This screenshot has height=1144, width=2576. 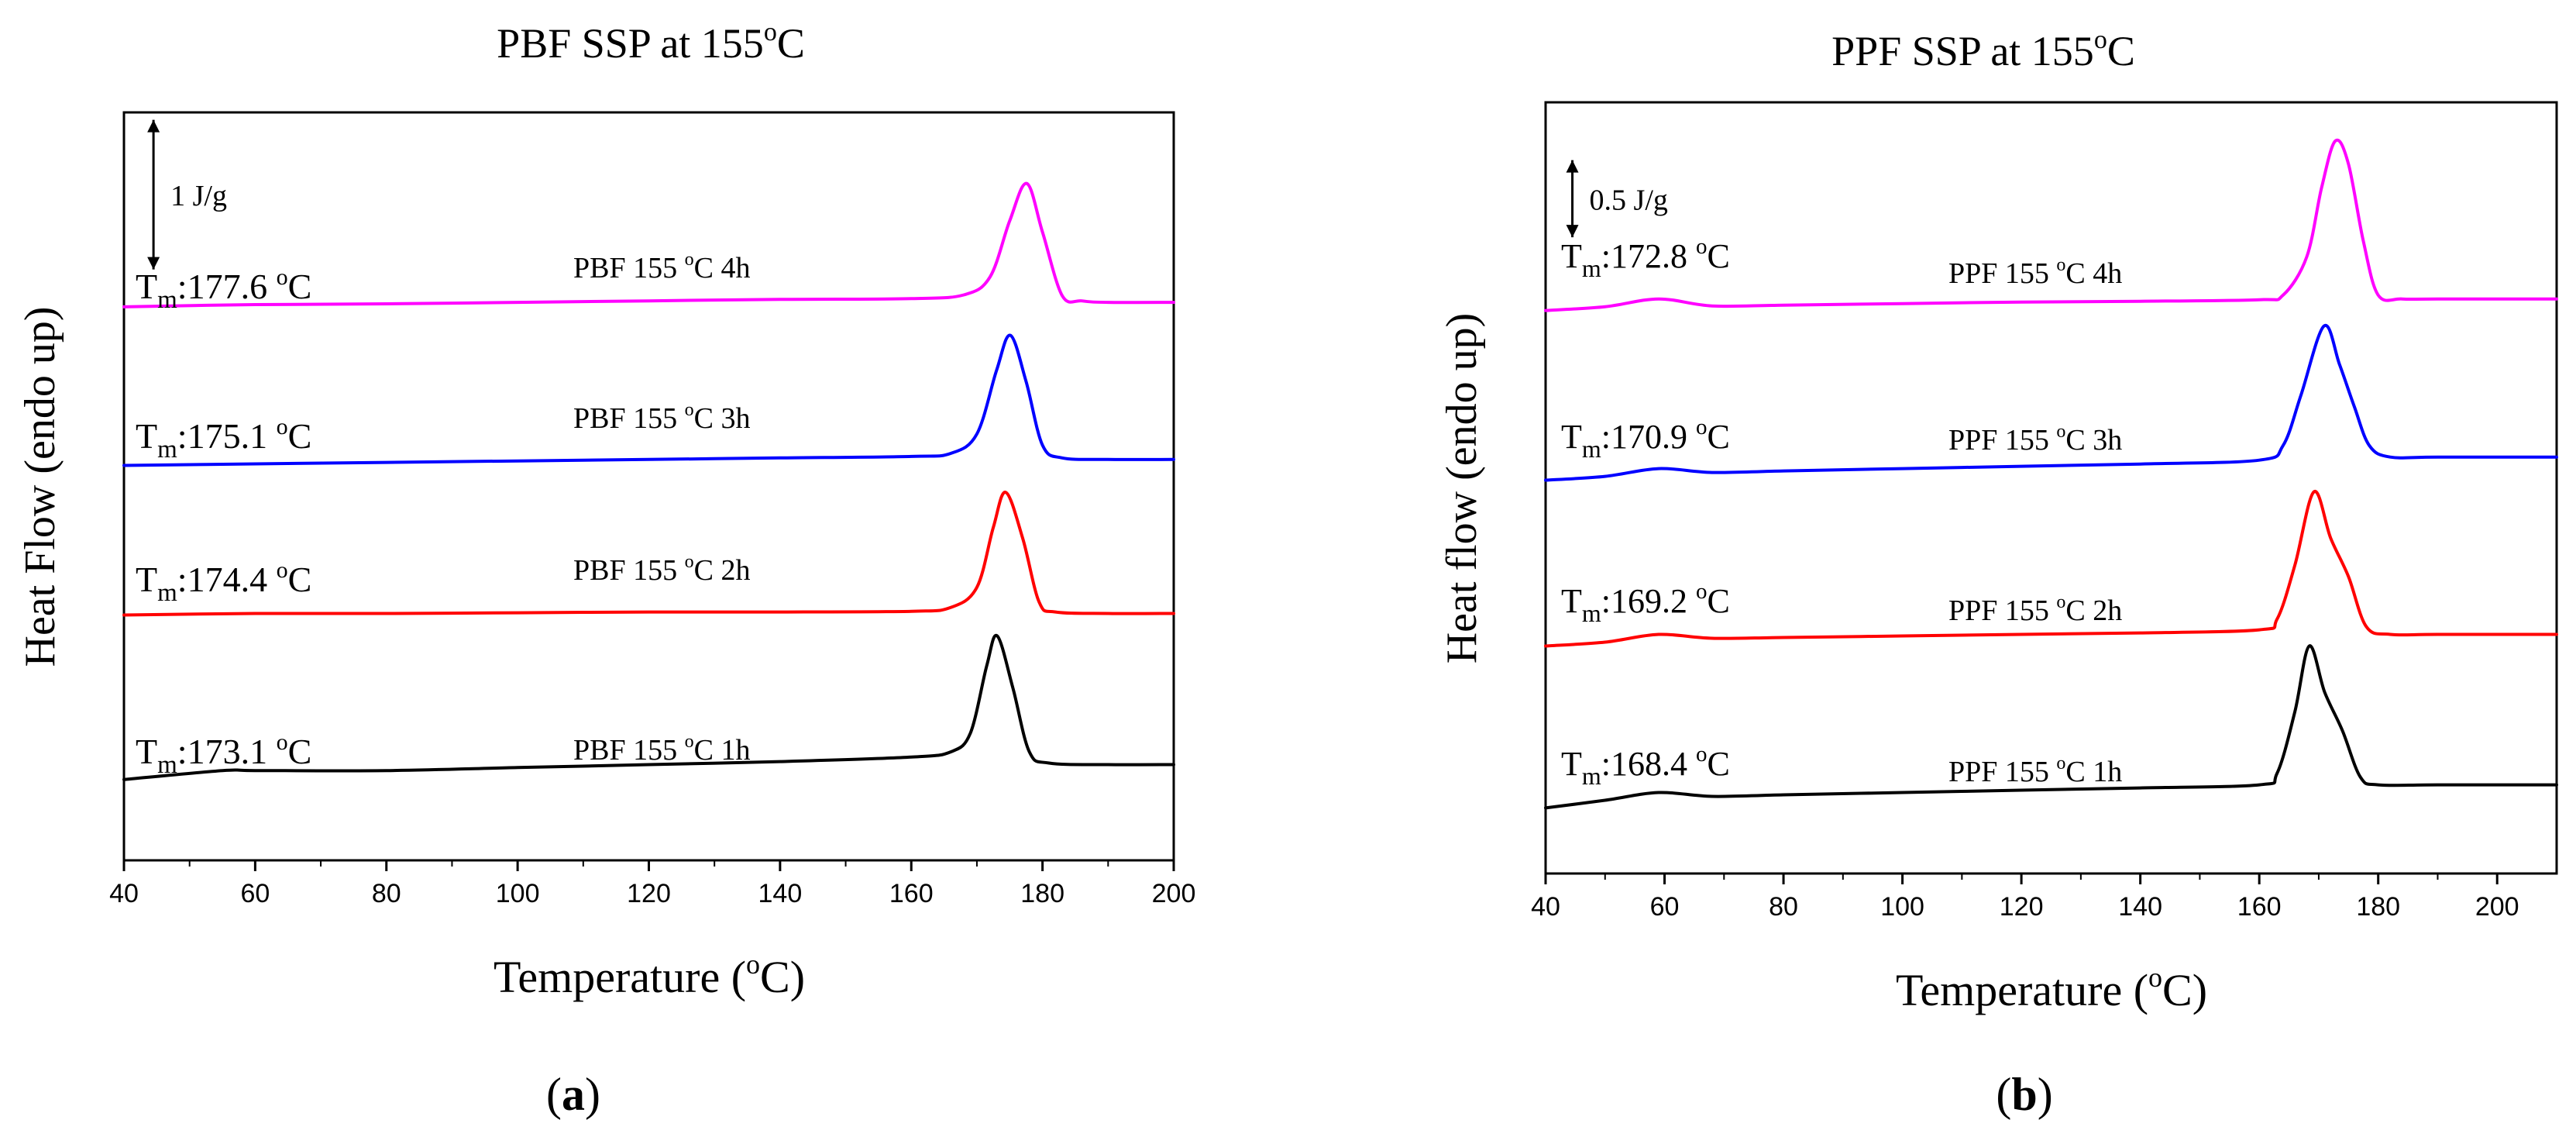 What do you see at coordinates (223, 582) in the screenshot?
I see `tm-label: Tm:174.4 oC` at bounding box center [223, 582].